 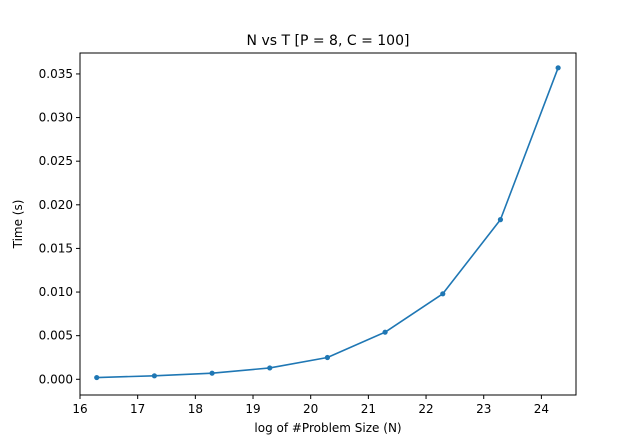 I want to click on y-tick-label: 0.000, so click(x=56, y=379).